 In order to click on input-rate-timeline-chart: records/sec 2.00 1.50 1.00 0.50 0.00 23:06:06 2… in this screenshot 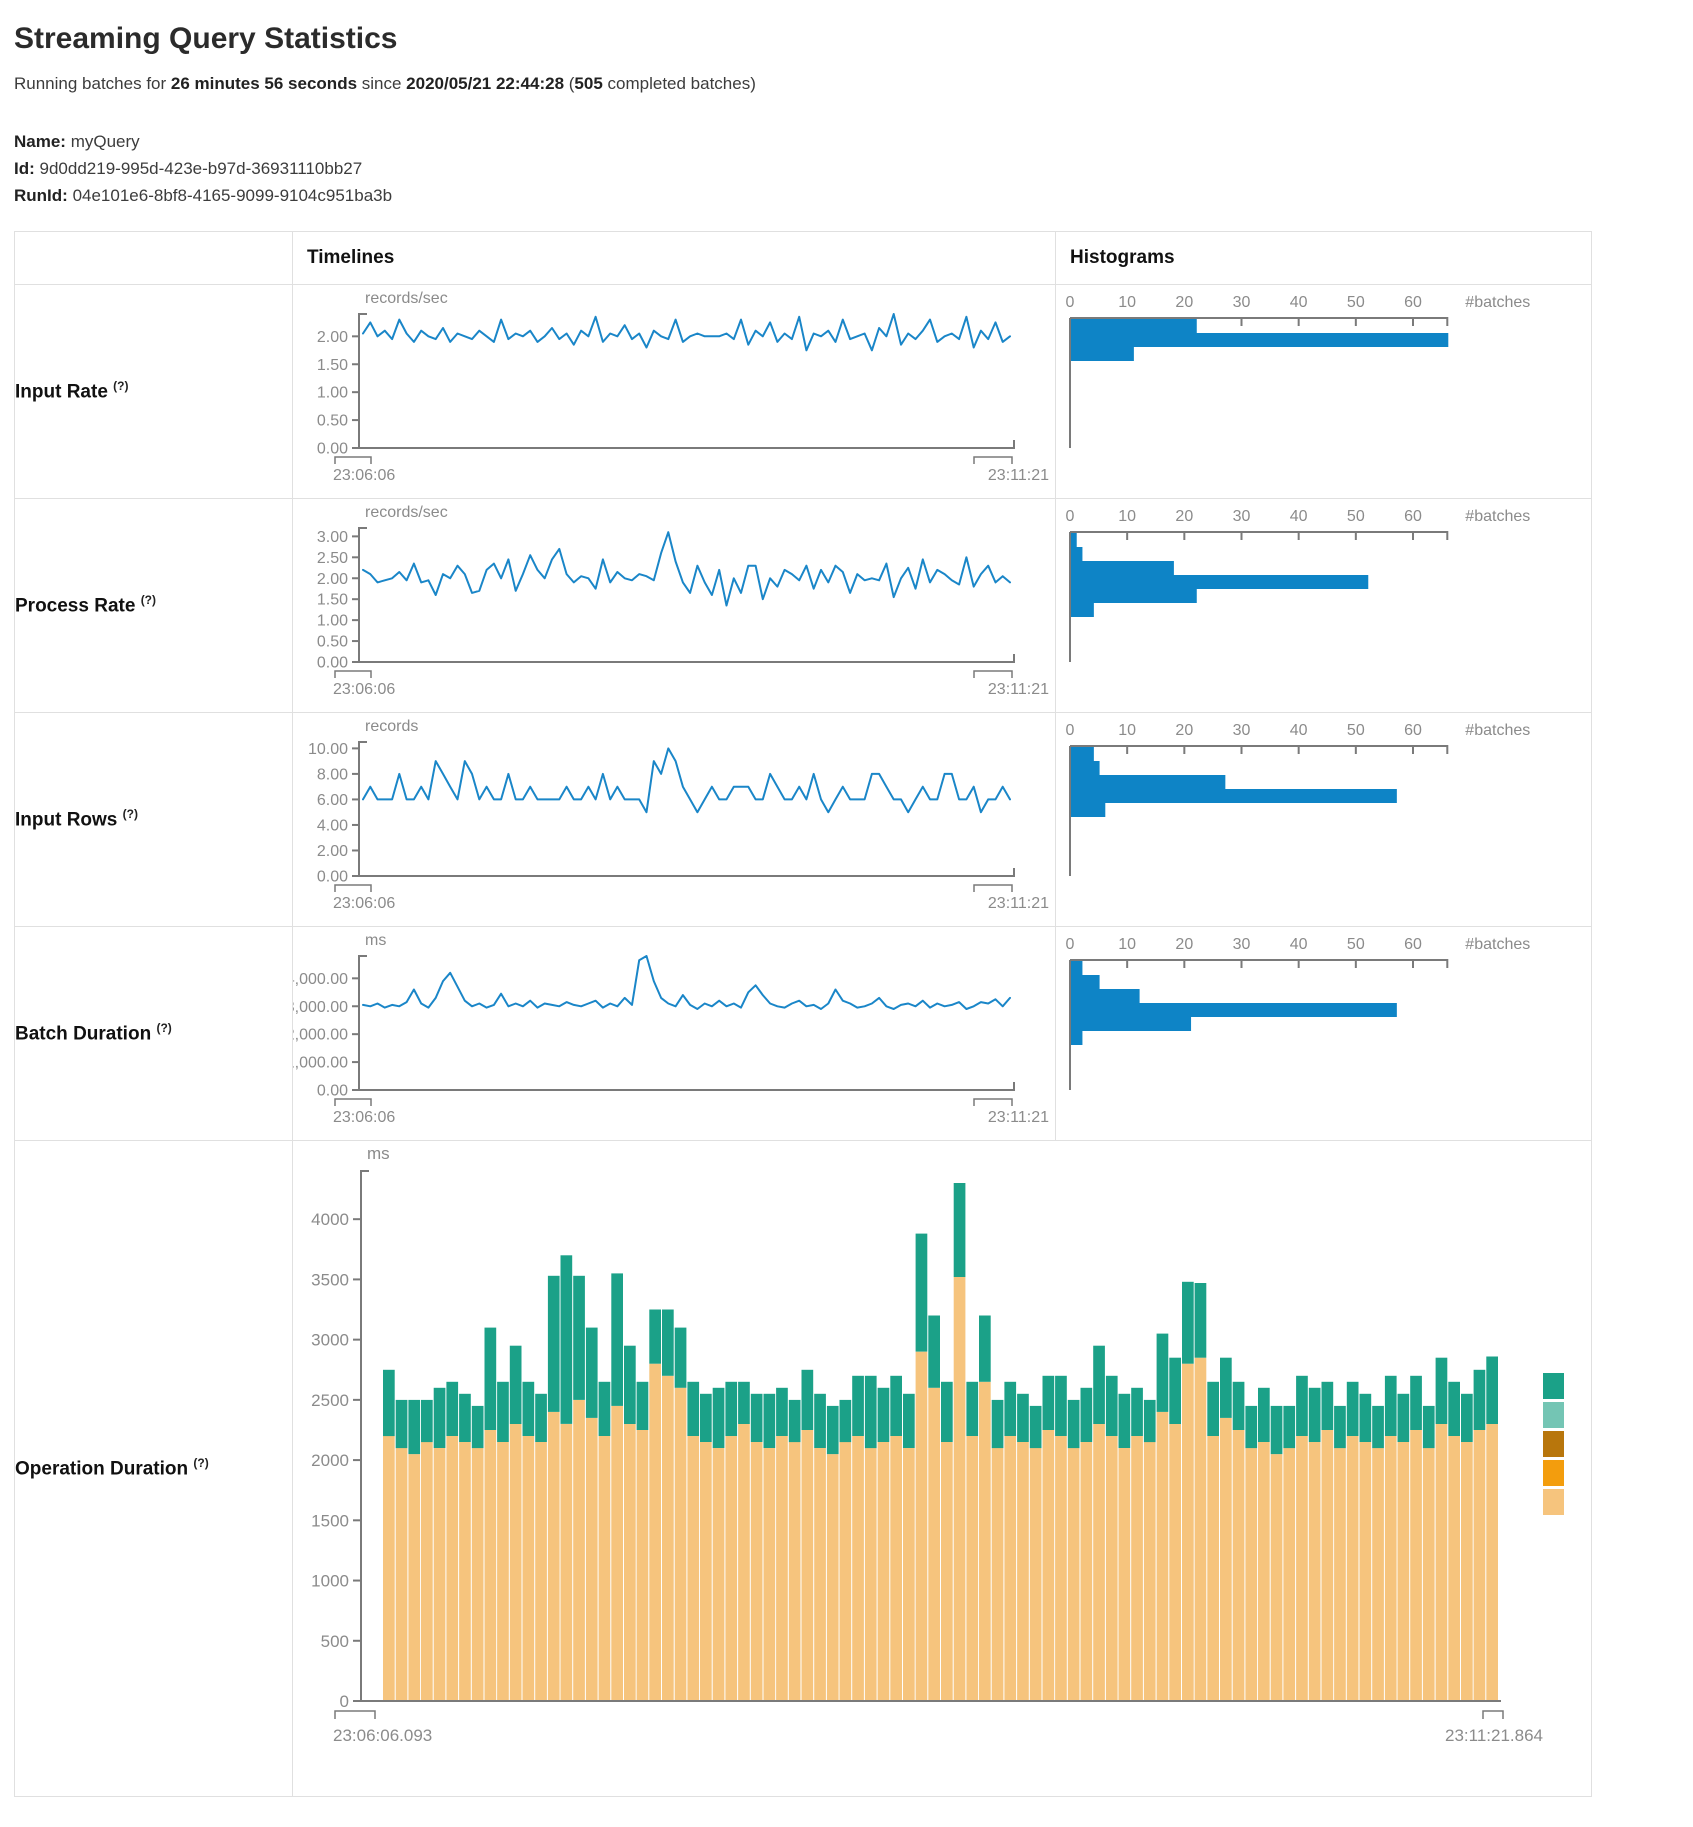, I will do `click(683, 387)`.